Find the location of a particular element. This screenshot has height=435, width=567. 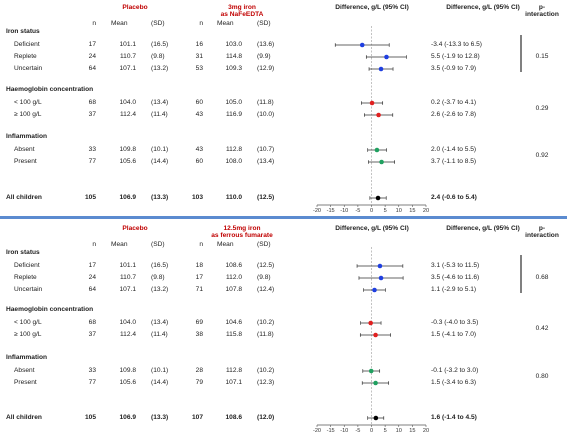

ci-text: 1.5 (-3.4 to 6.3) is located at coordinates (454, 382).